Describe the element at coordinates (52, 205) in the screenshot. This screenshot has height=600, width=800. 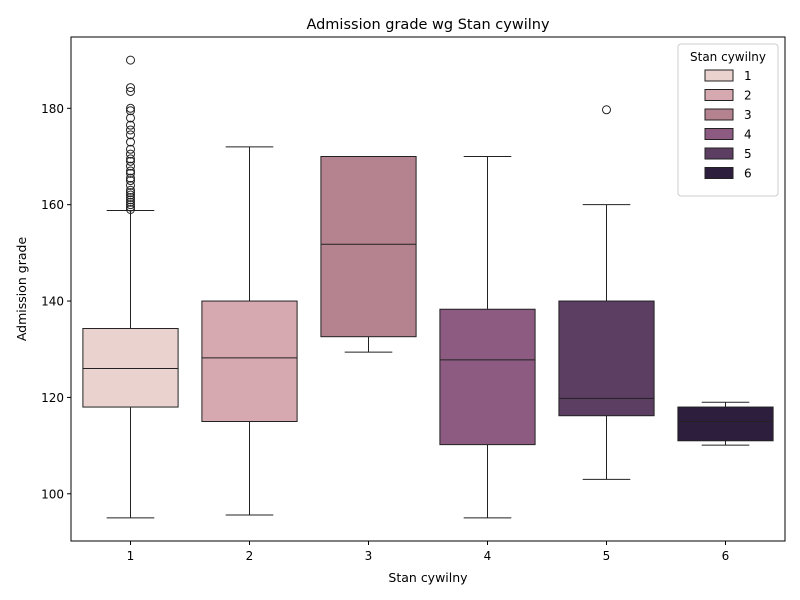
I see `y-tick-label: 160` at that location.